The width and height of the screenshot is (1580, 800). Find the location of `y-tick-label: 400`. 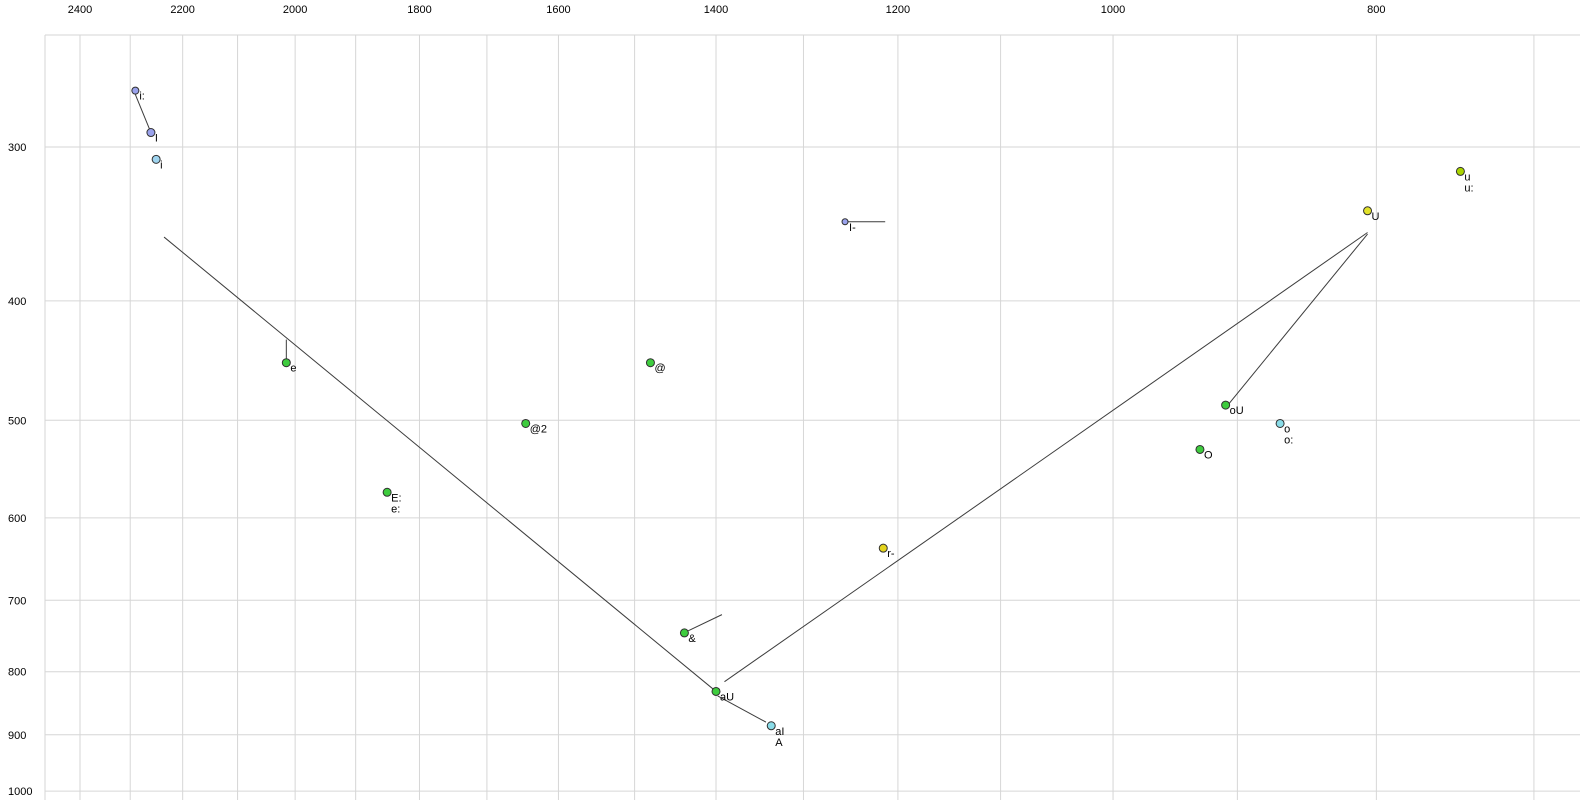

y-tick-label: 400 is located at coordinates (17, 302).